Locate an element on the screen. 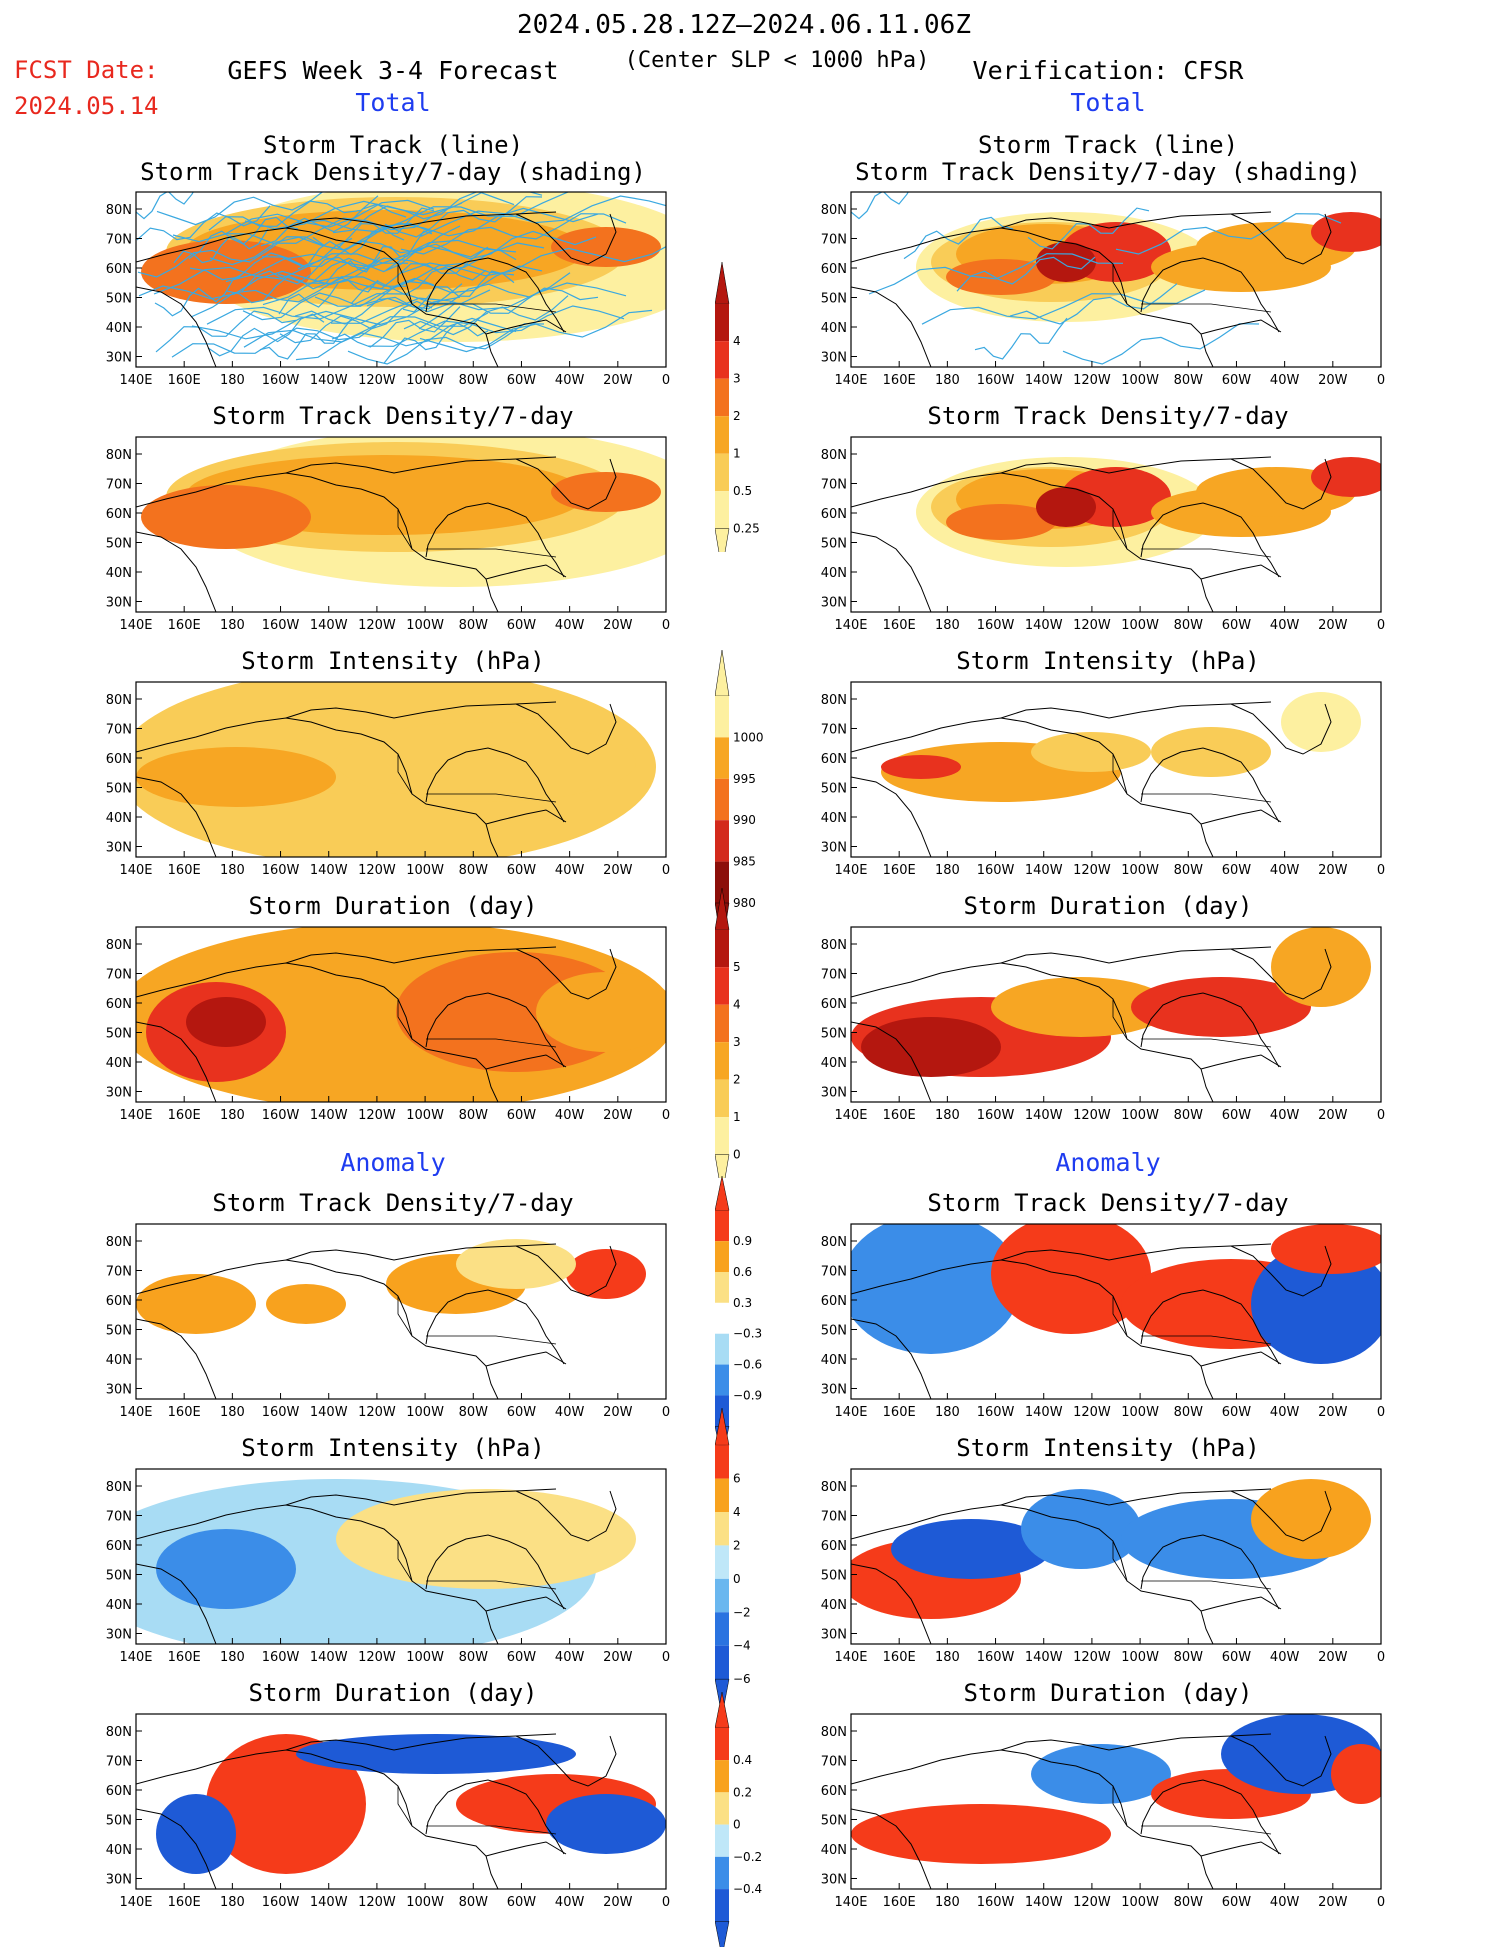 The image size is (1487, 1951). cfsr-intensity-total-map-lat-80N: 80N is located at coordinates (834, 700).